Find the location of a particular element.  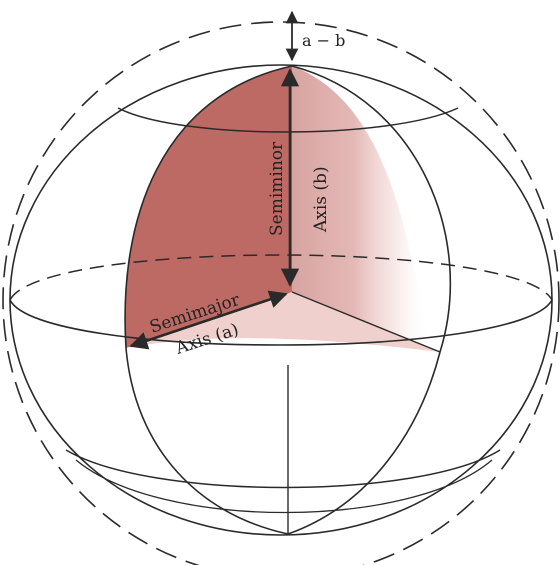

shaded-wedge is located at coordinates (208, 207).